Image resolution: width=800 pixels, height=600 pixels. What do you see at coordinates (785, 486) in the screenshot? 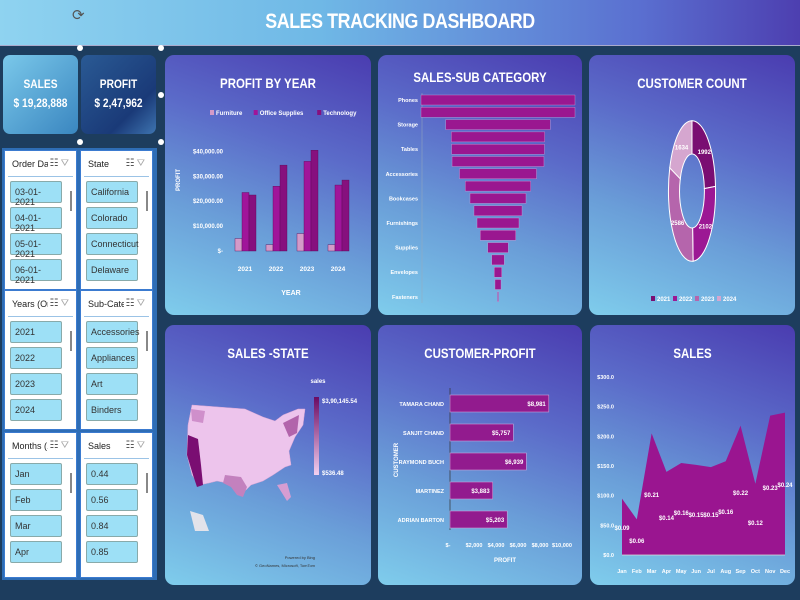
I see `data-label: $0.24` at bounding box center [785, 486].